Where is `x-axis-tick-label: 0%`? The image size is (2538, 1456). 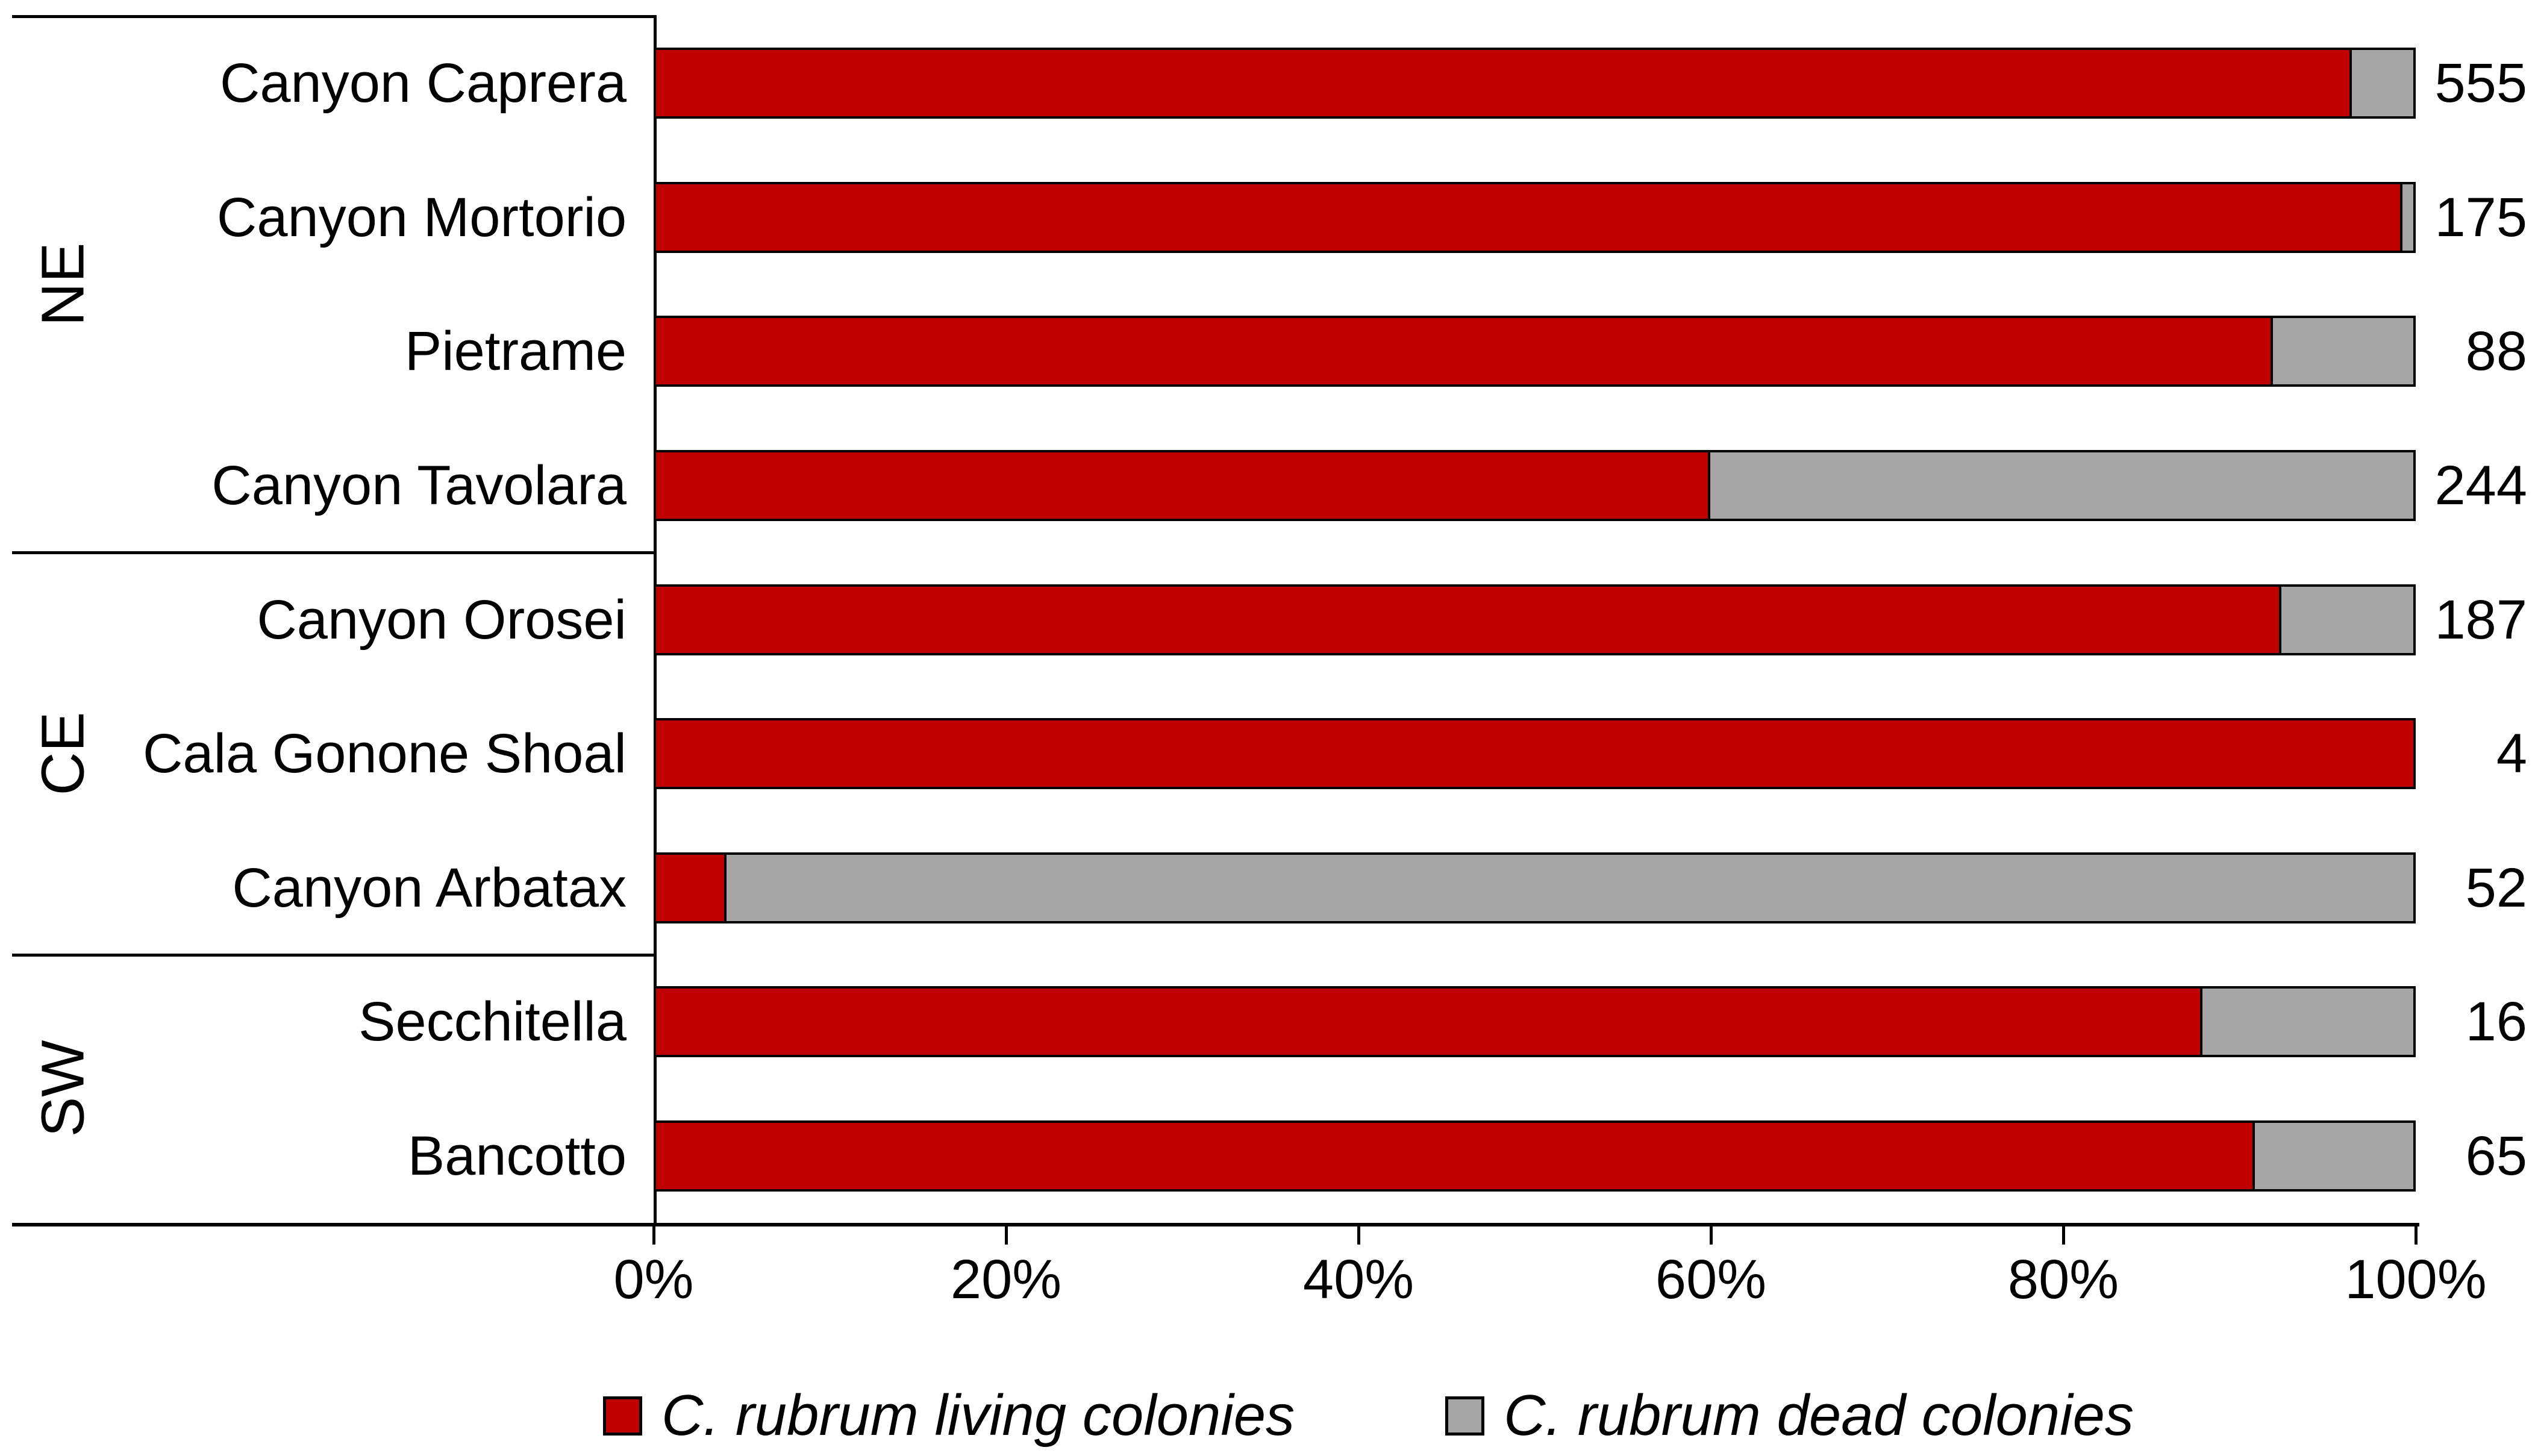 x-axis-tick-label: 0% is located at coordinates (653, 1279).